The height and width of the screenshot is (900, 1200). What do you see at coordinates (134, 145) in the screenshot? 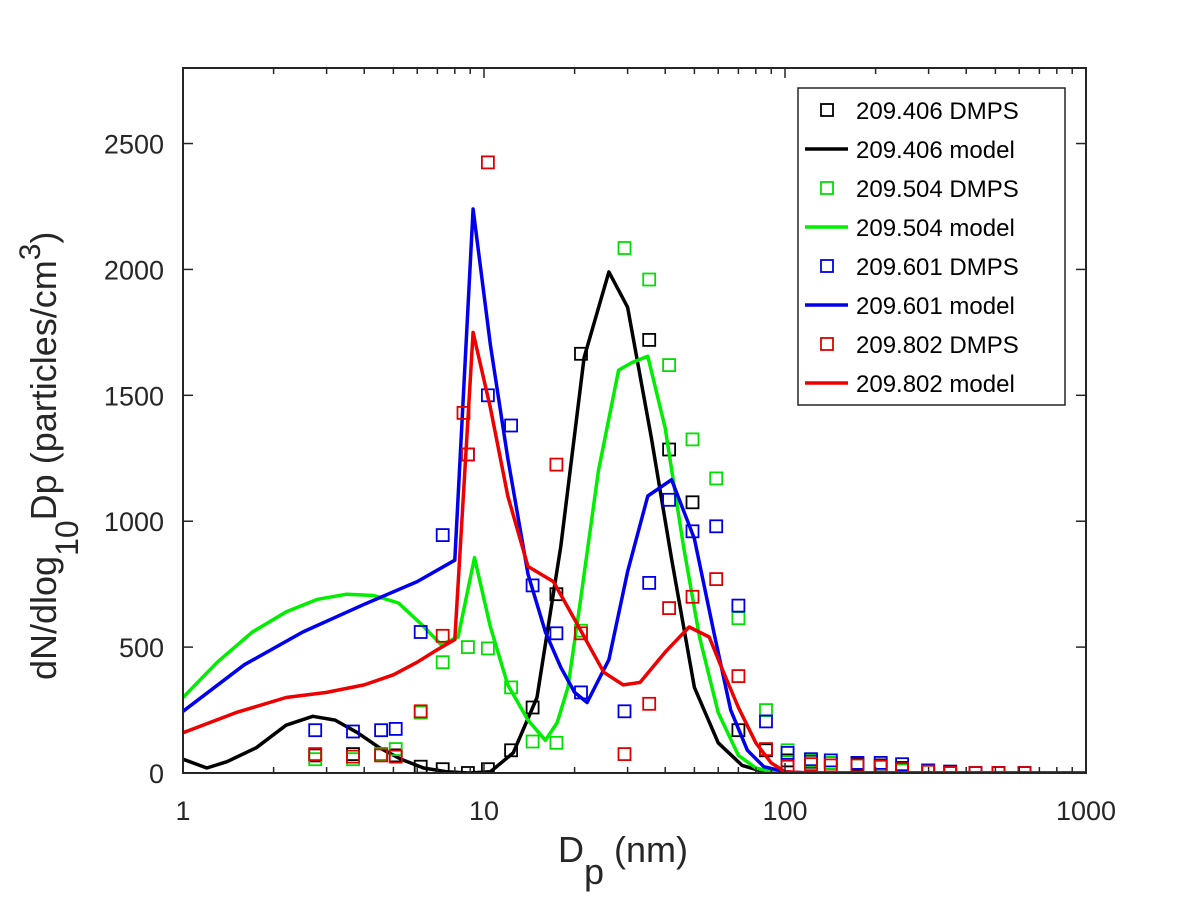
I see `y-tick-label: 2500` at bounding box center [134, 145].